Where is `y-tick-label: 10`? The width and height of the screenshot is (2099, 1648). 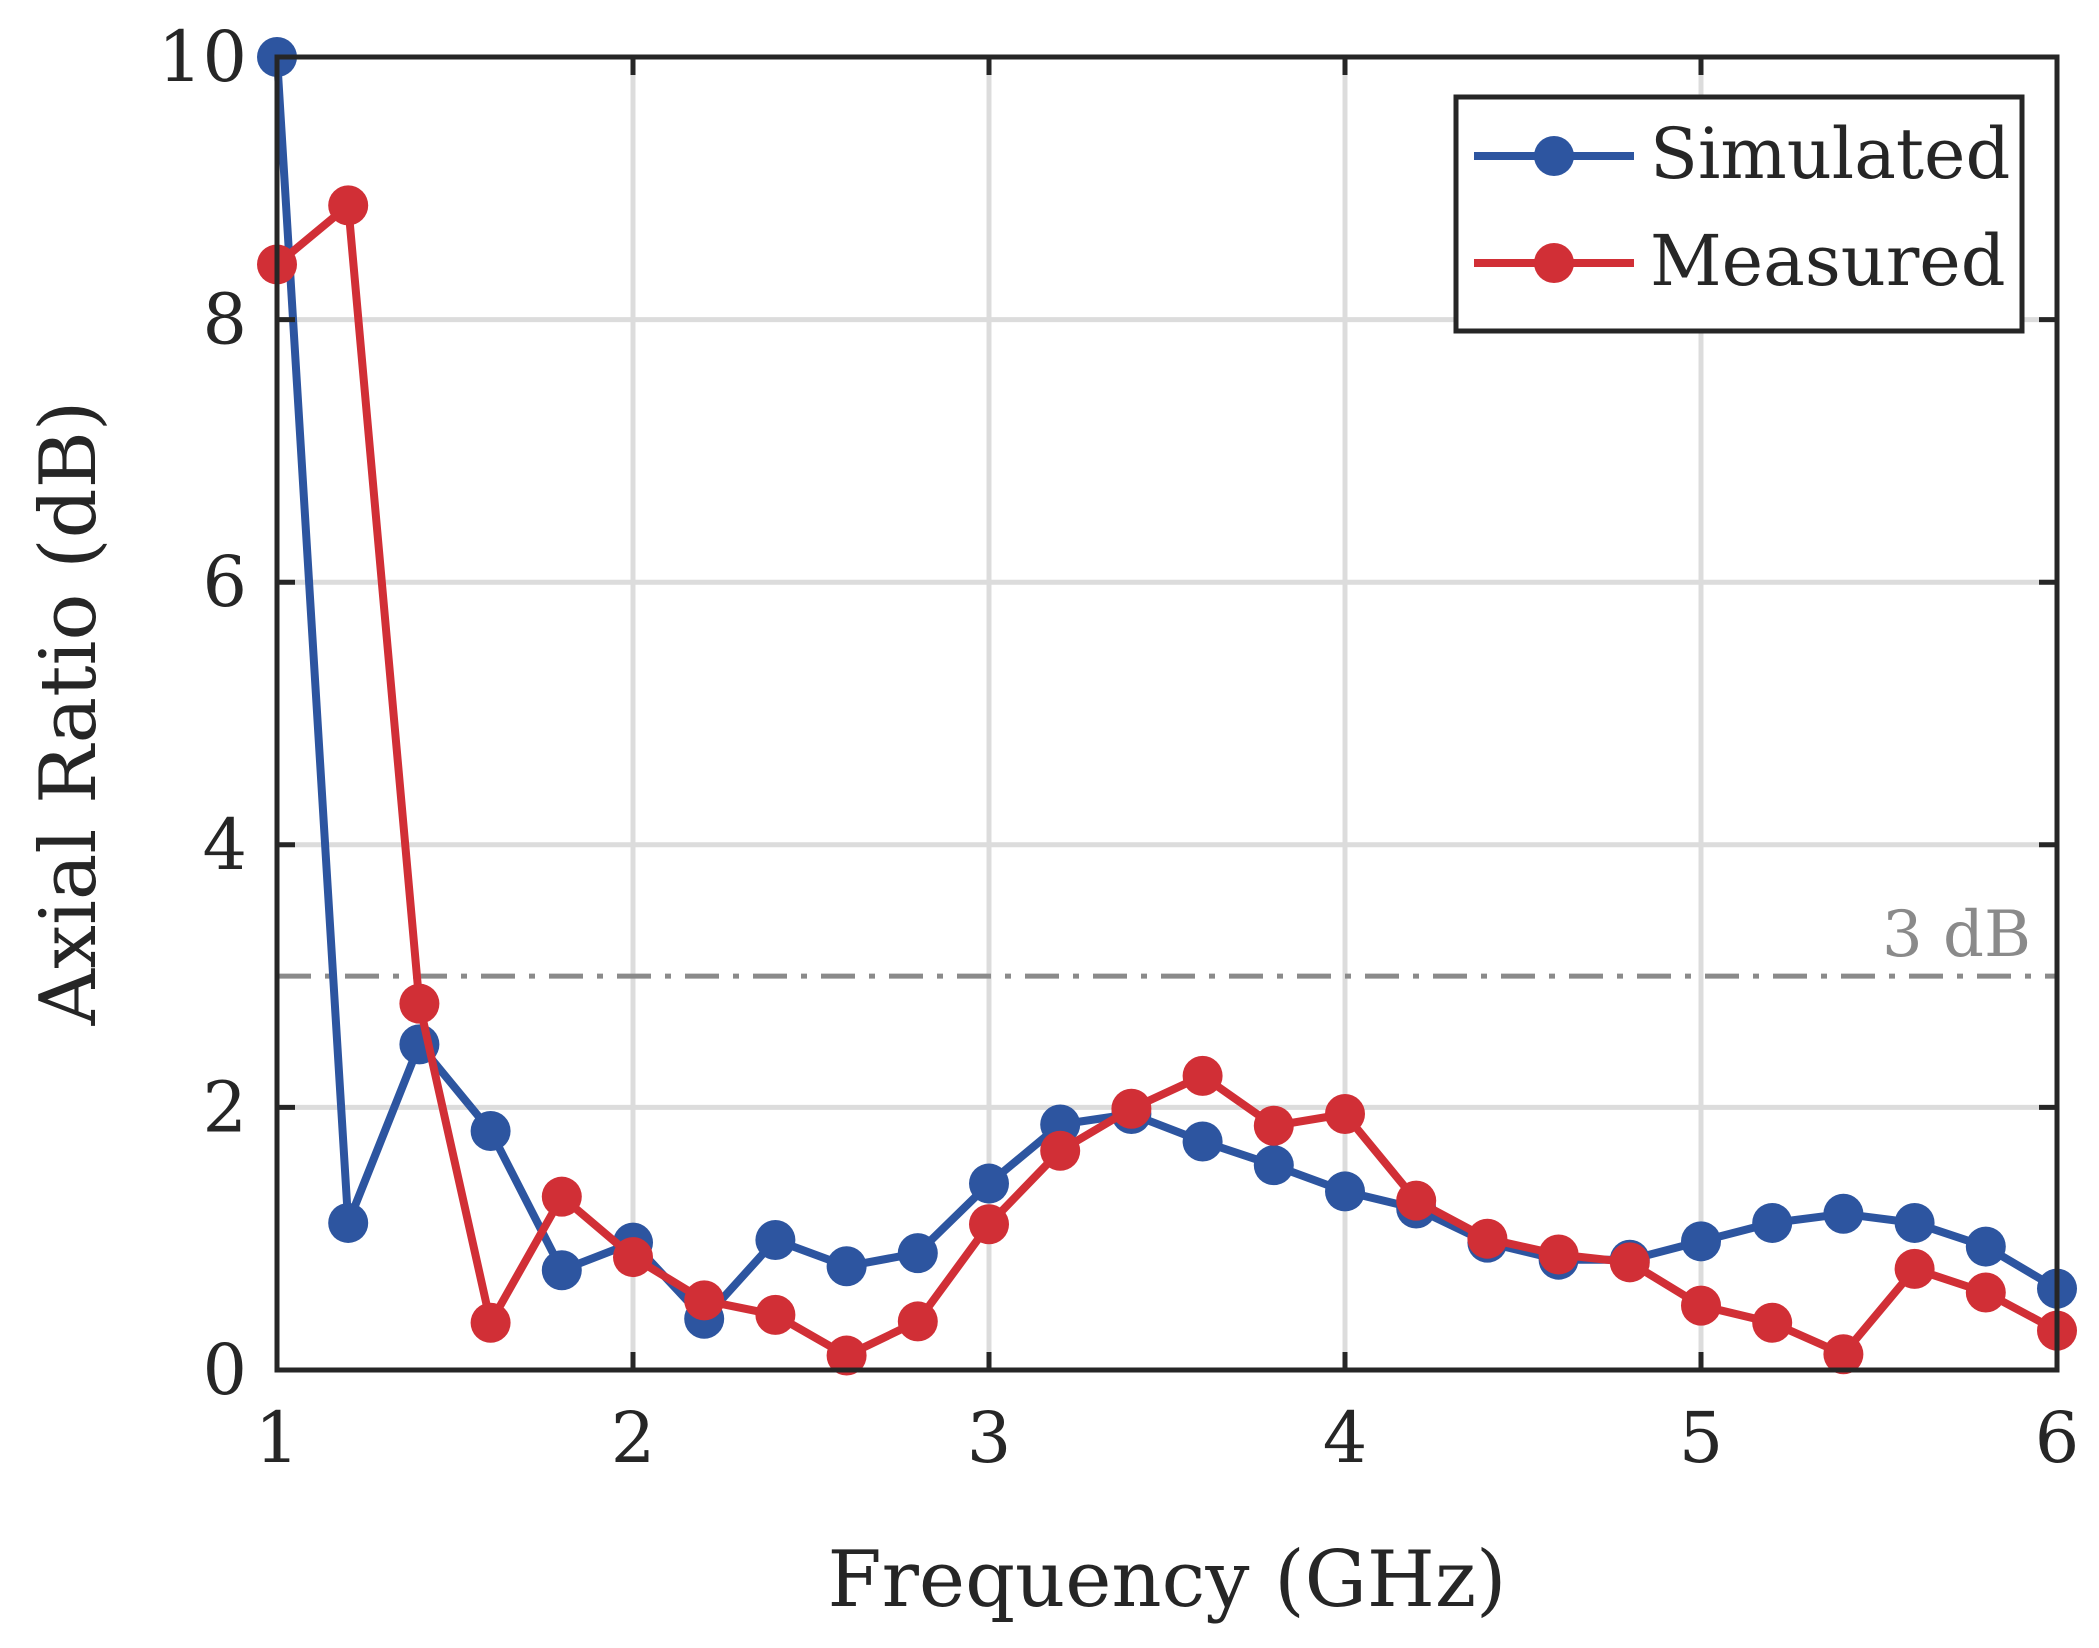 y-tick-label: 10 is located at coordinates (202, 57).